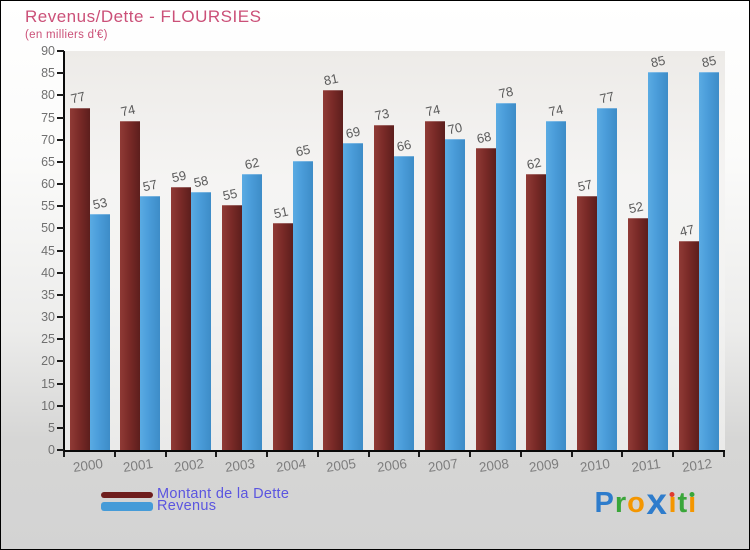 Image resolution: width=750 pixels, height=550 pixels. I want to click on x-axis-label-2011: 2011, so click(646, 465).